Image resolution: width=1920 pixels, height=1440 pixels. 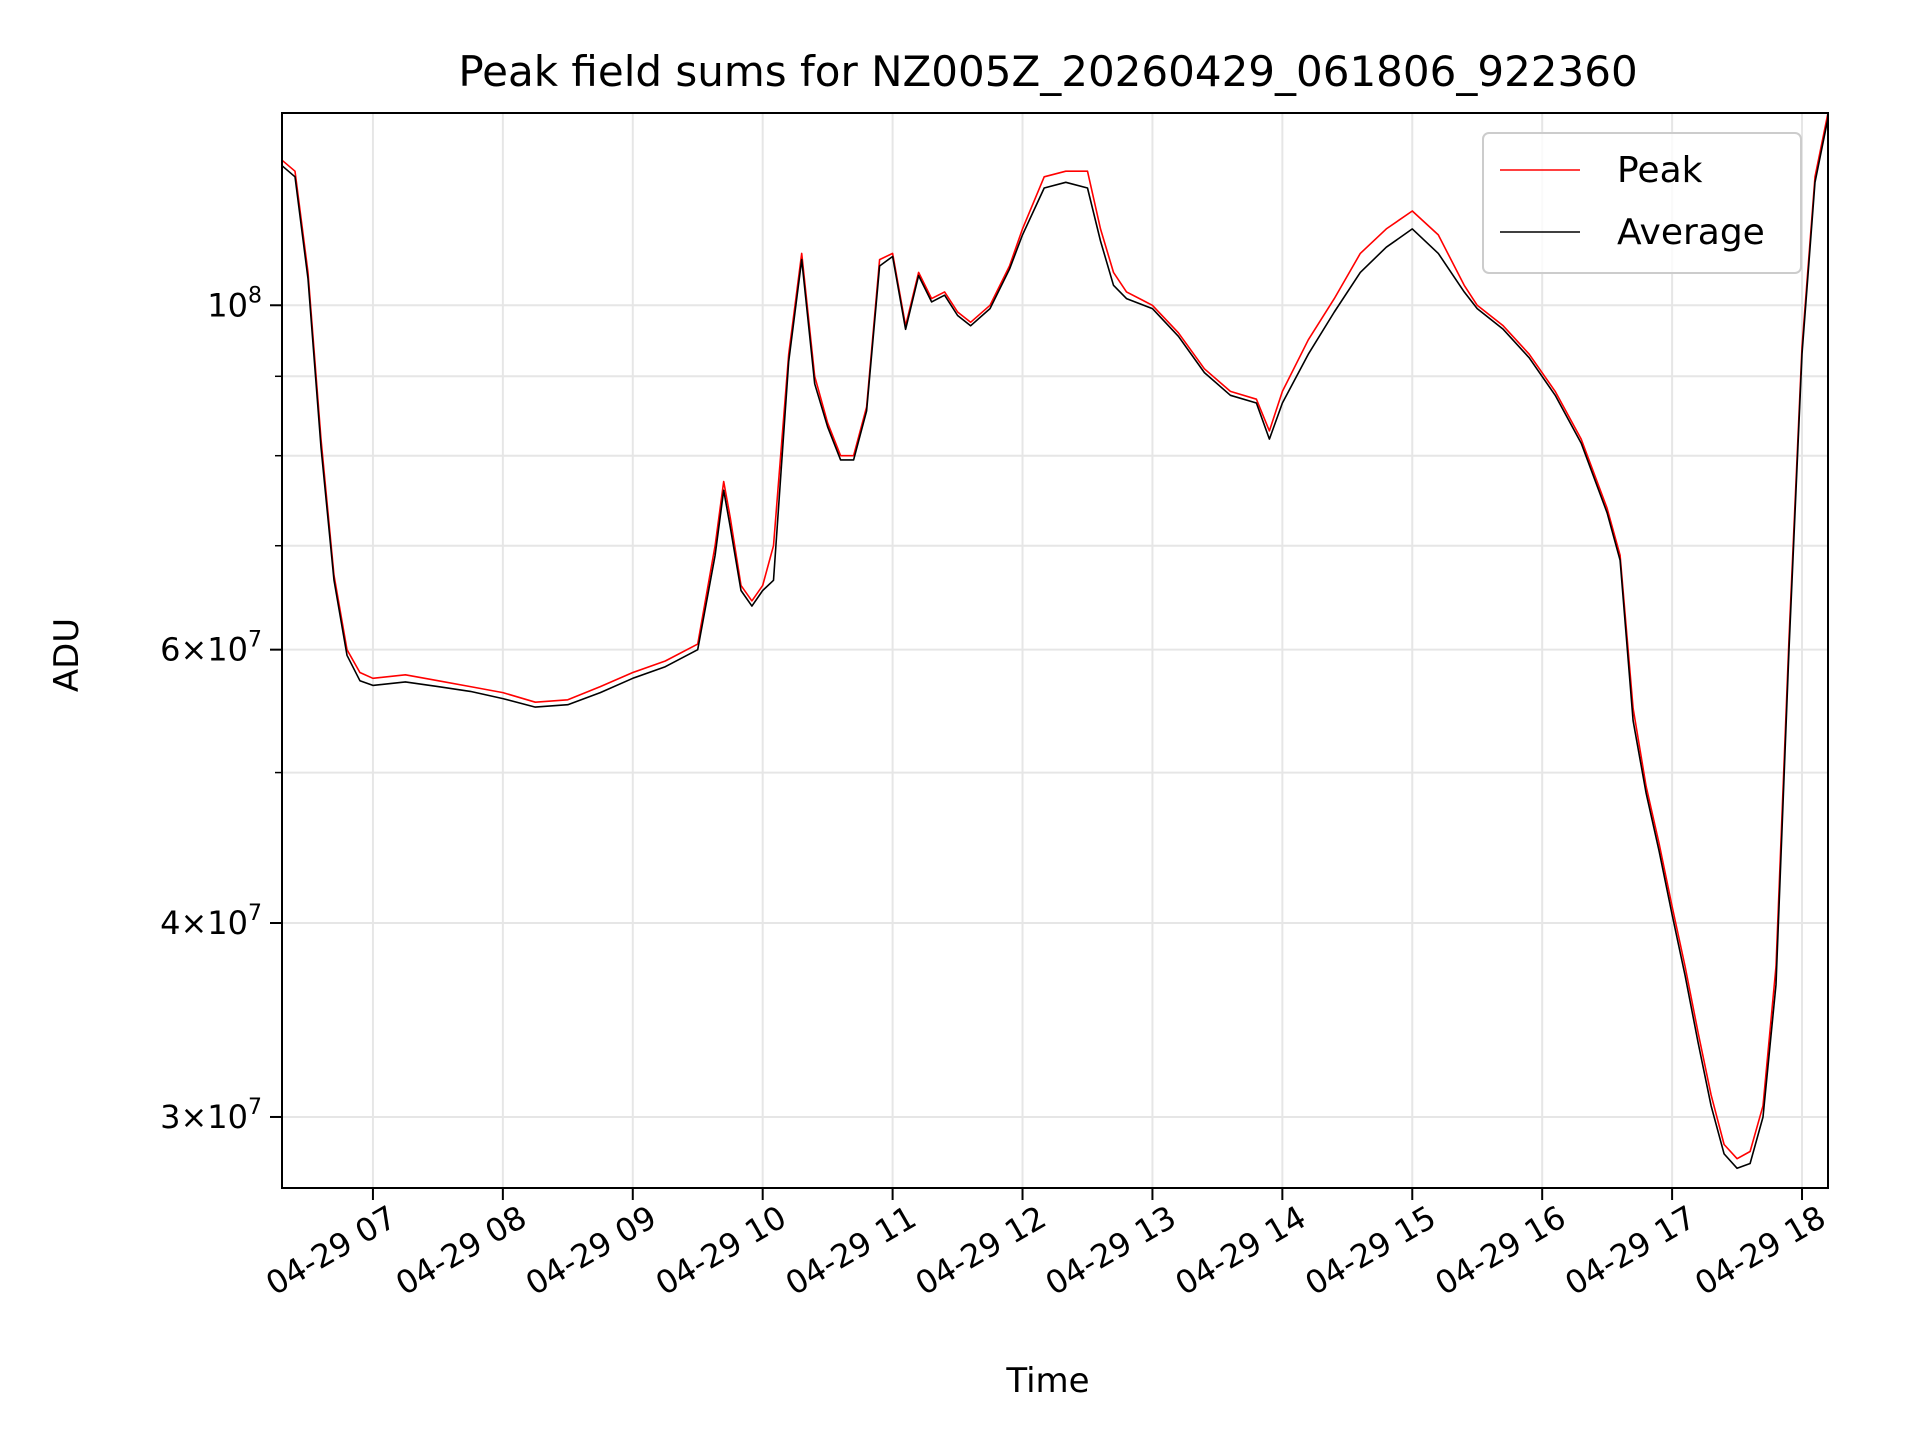 What do you see at coordinates (591, 1250) in the screenshot?
I see `x-tick-label: 04-29 09` at bounding box center [591, 1250].